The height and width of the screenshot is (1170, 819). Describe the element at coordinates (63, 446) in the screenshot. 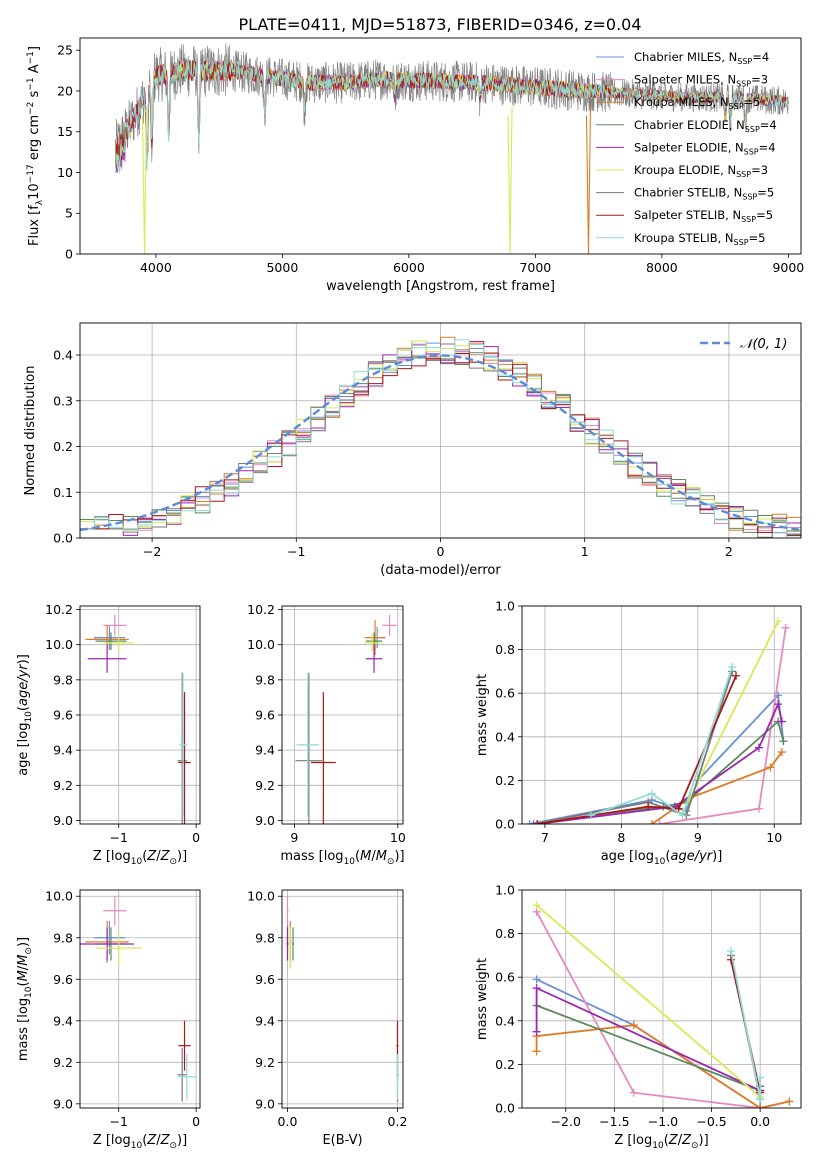

I see `y-tick-label: 0.2` at that location.